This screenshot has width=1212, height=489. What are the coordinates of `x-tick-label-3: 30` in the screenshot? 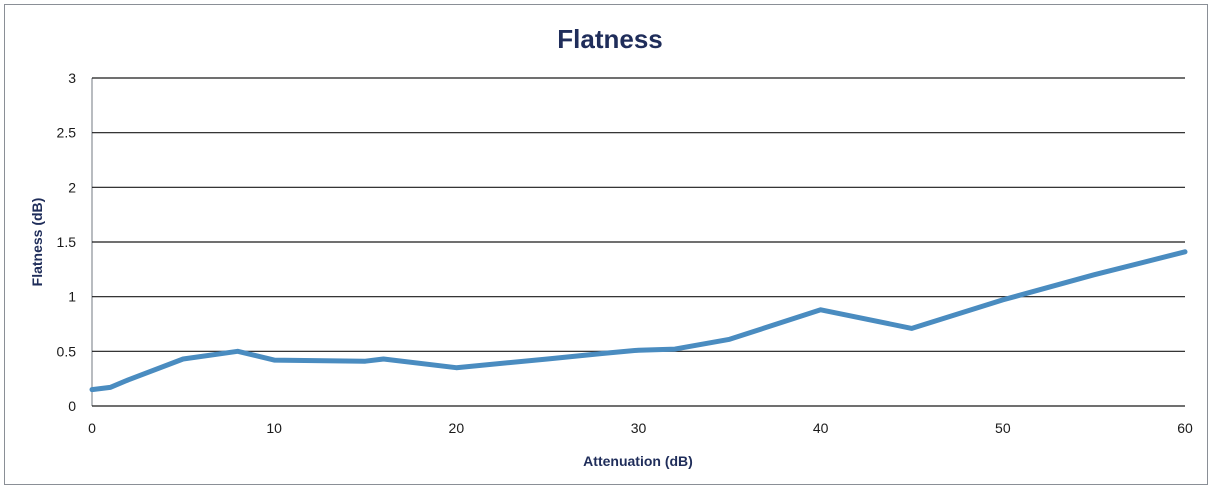 It's located at (639, 428).